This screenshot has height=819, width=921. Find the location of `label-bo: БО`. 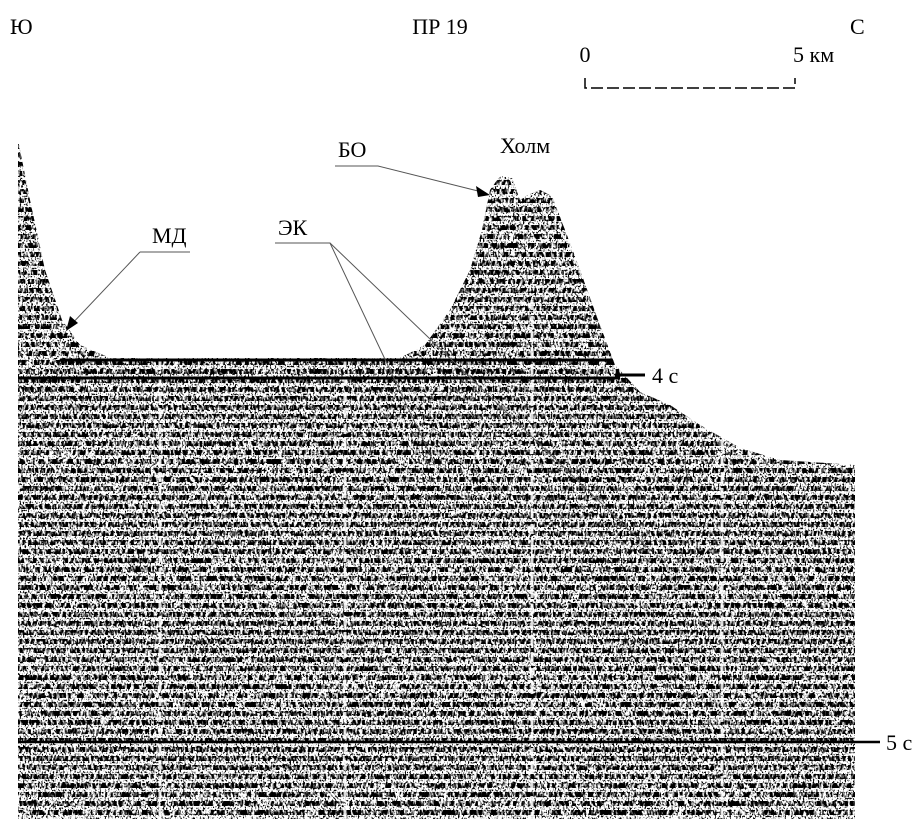

label-bo: БО is located at coordinates (352, 149).